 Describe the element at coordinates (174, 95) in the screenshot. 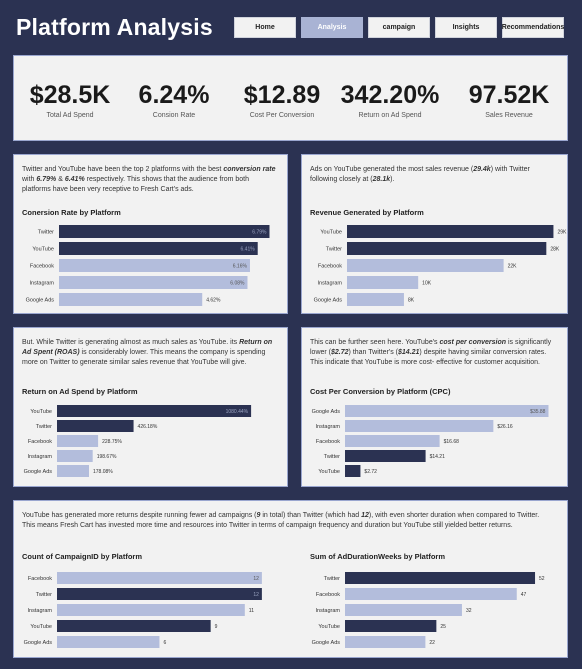

I see `kpi-value: 6.24%` at that location.